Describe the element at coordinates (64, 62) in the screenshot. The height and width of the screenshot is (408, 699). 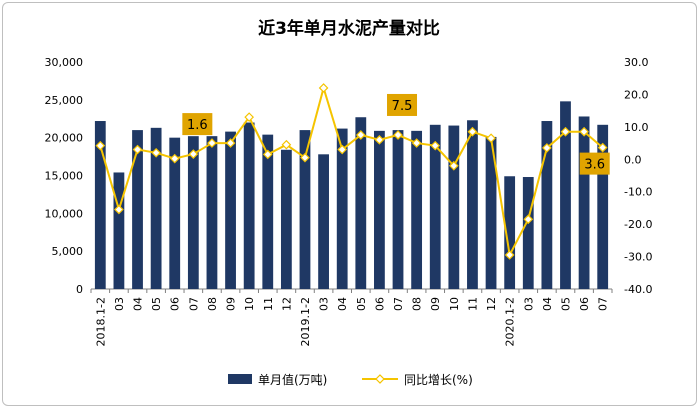
I see `y-left-tick-label: 30,000` at that location.